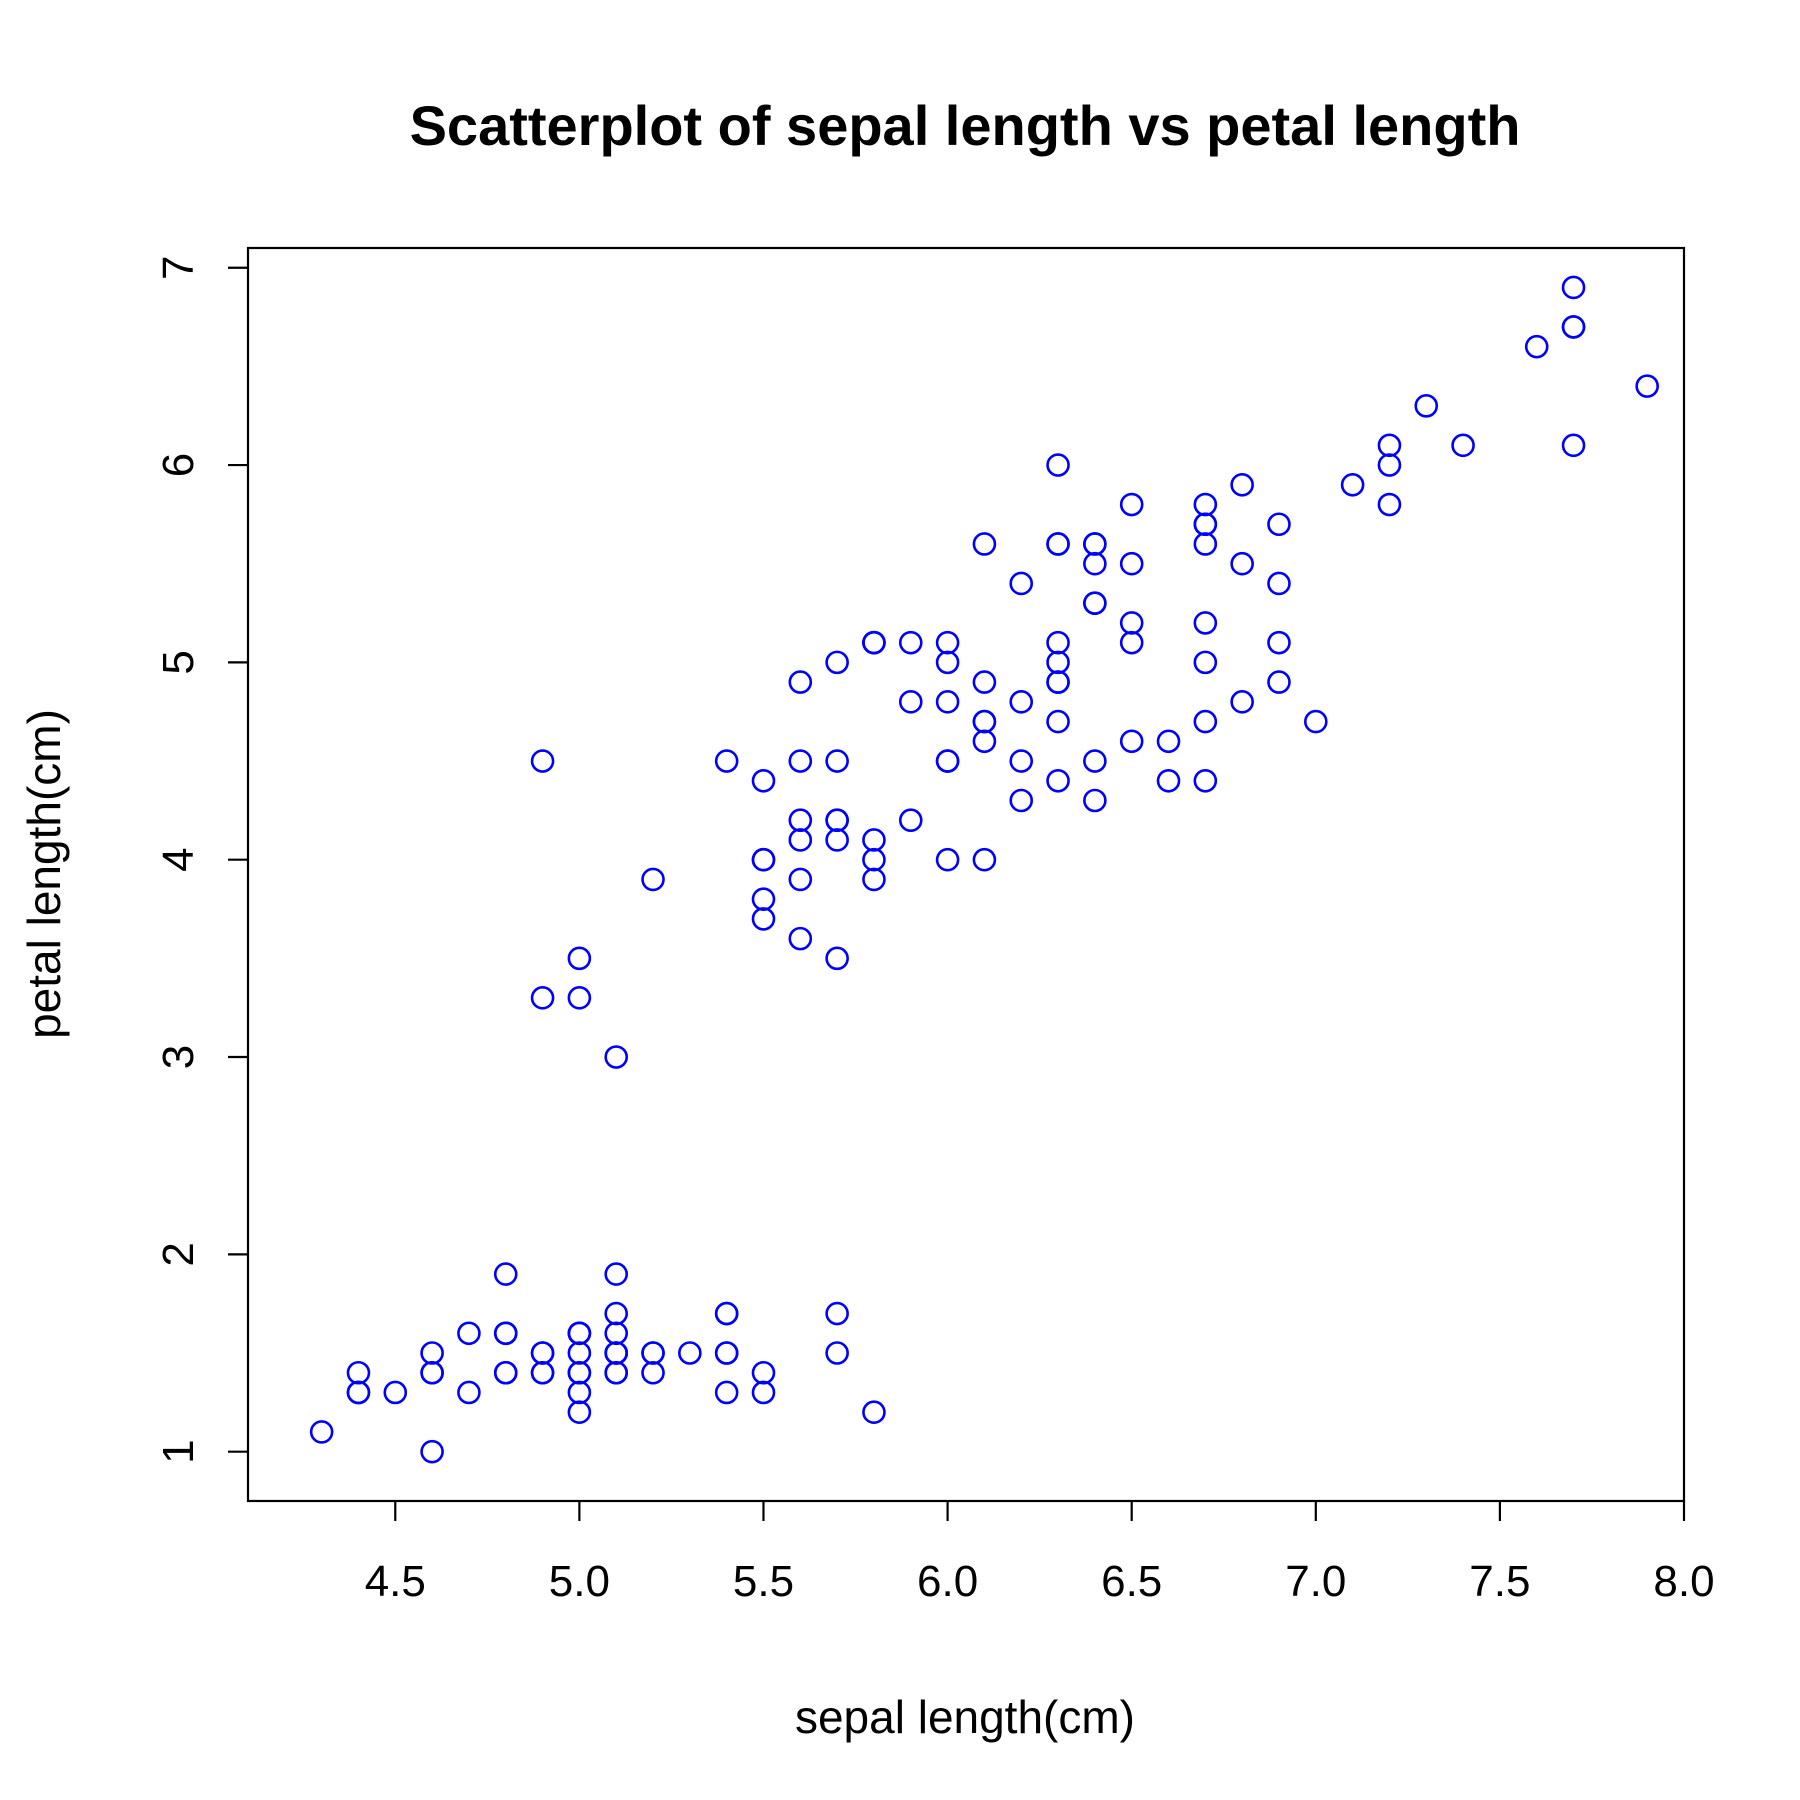 The image size is (1800, 1800). Describe the element at coordinates (1040, 1553) in the screenshot. I see `x-axis: 4.5 5.0 5.5 6.0 6.5 7.0 7.5 8.0` at that location.